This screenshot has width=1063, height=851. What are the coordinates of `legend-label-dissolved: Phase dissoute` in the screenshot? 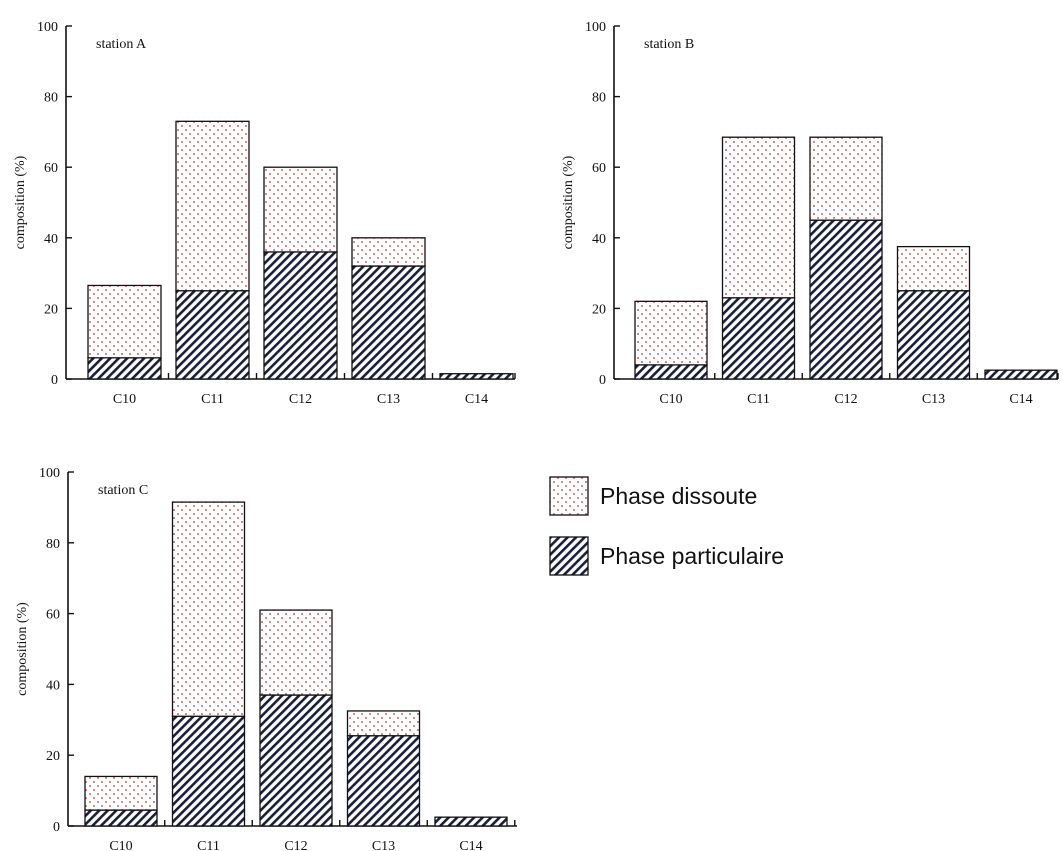 It's located at (678, 496).